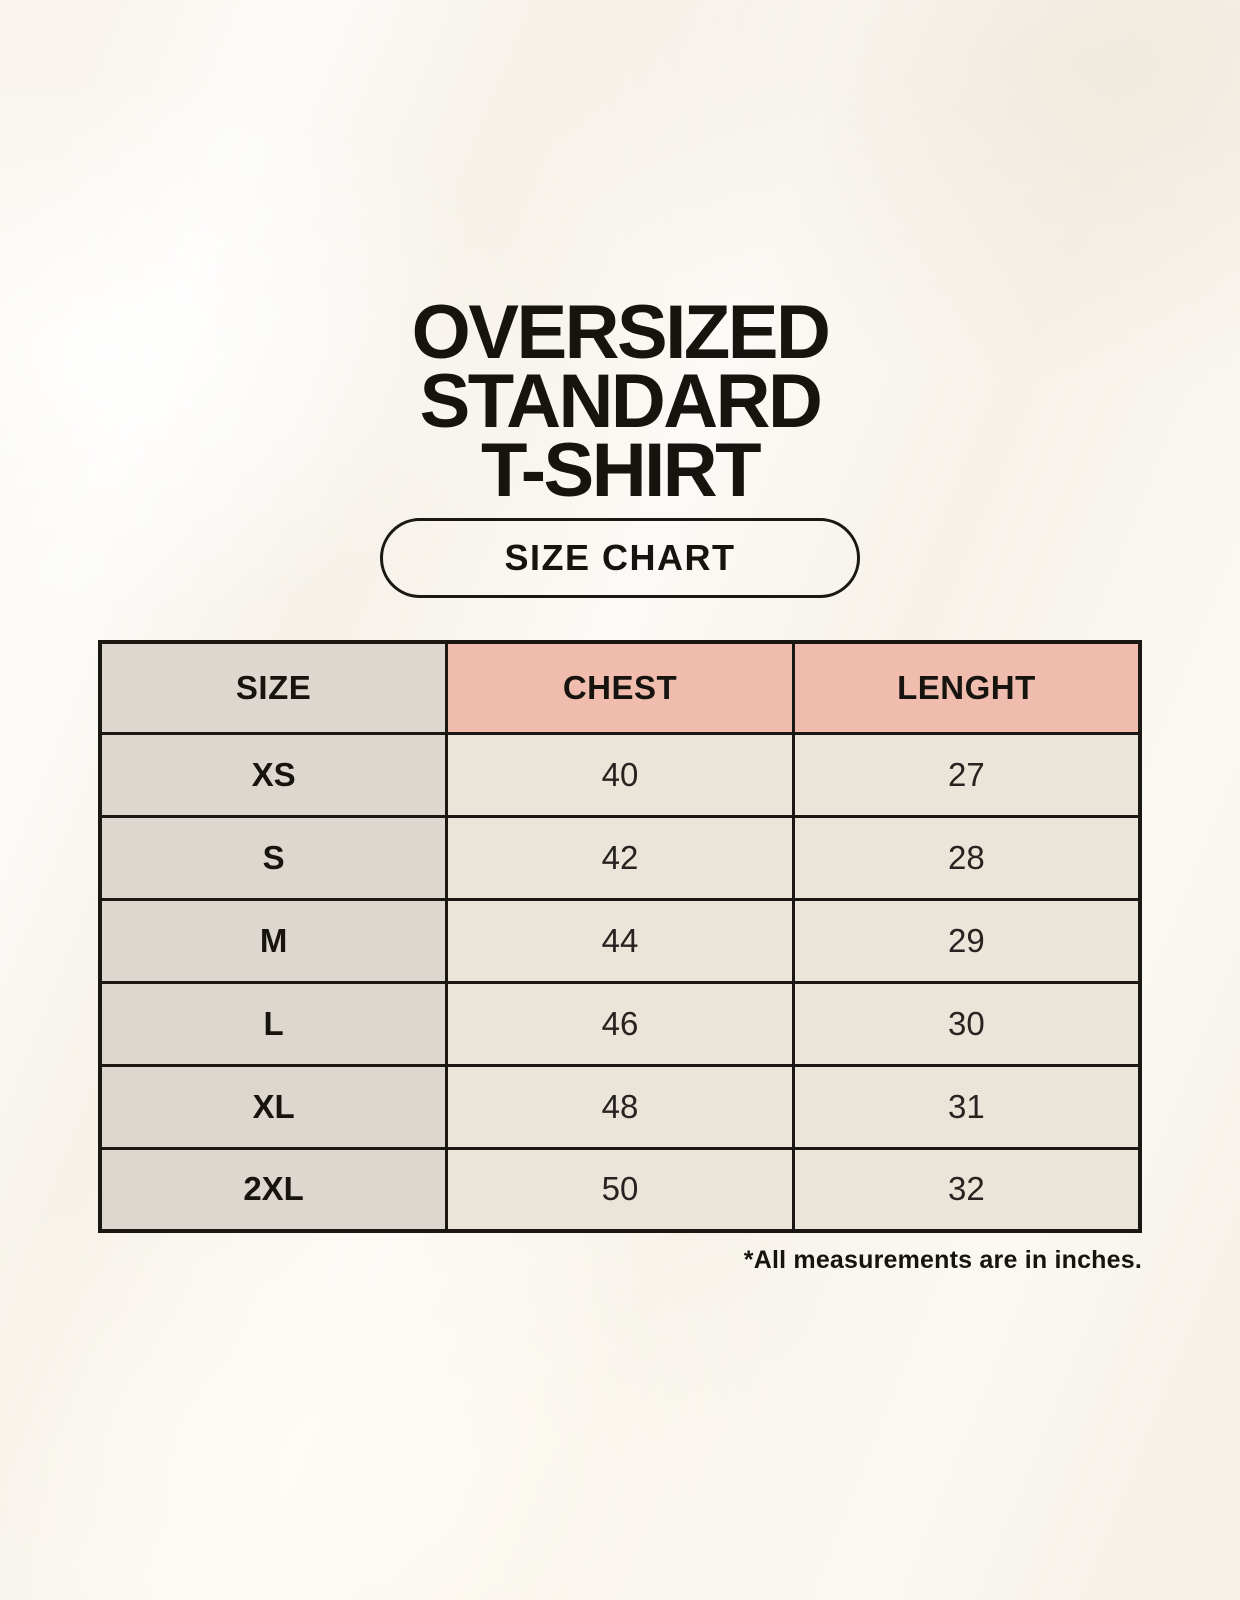 The width and height of the screenshot is (1240, 1600). What do you see at coordinates (966, 1106) in the screenshot?
I see `length-cell-xl: 31` at bounding box center [966, 1106].